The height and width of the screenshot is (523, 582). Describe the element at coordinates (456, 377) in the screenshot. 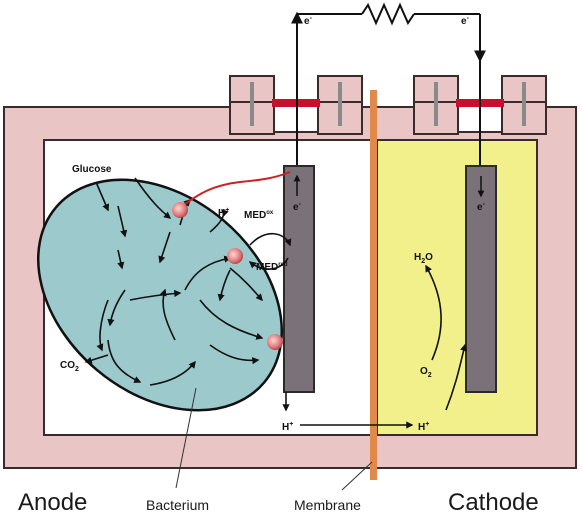

I see `cathode-proton-arrow` at that location.